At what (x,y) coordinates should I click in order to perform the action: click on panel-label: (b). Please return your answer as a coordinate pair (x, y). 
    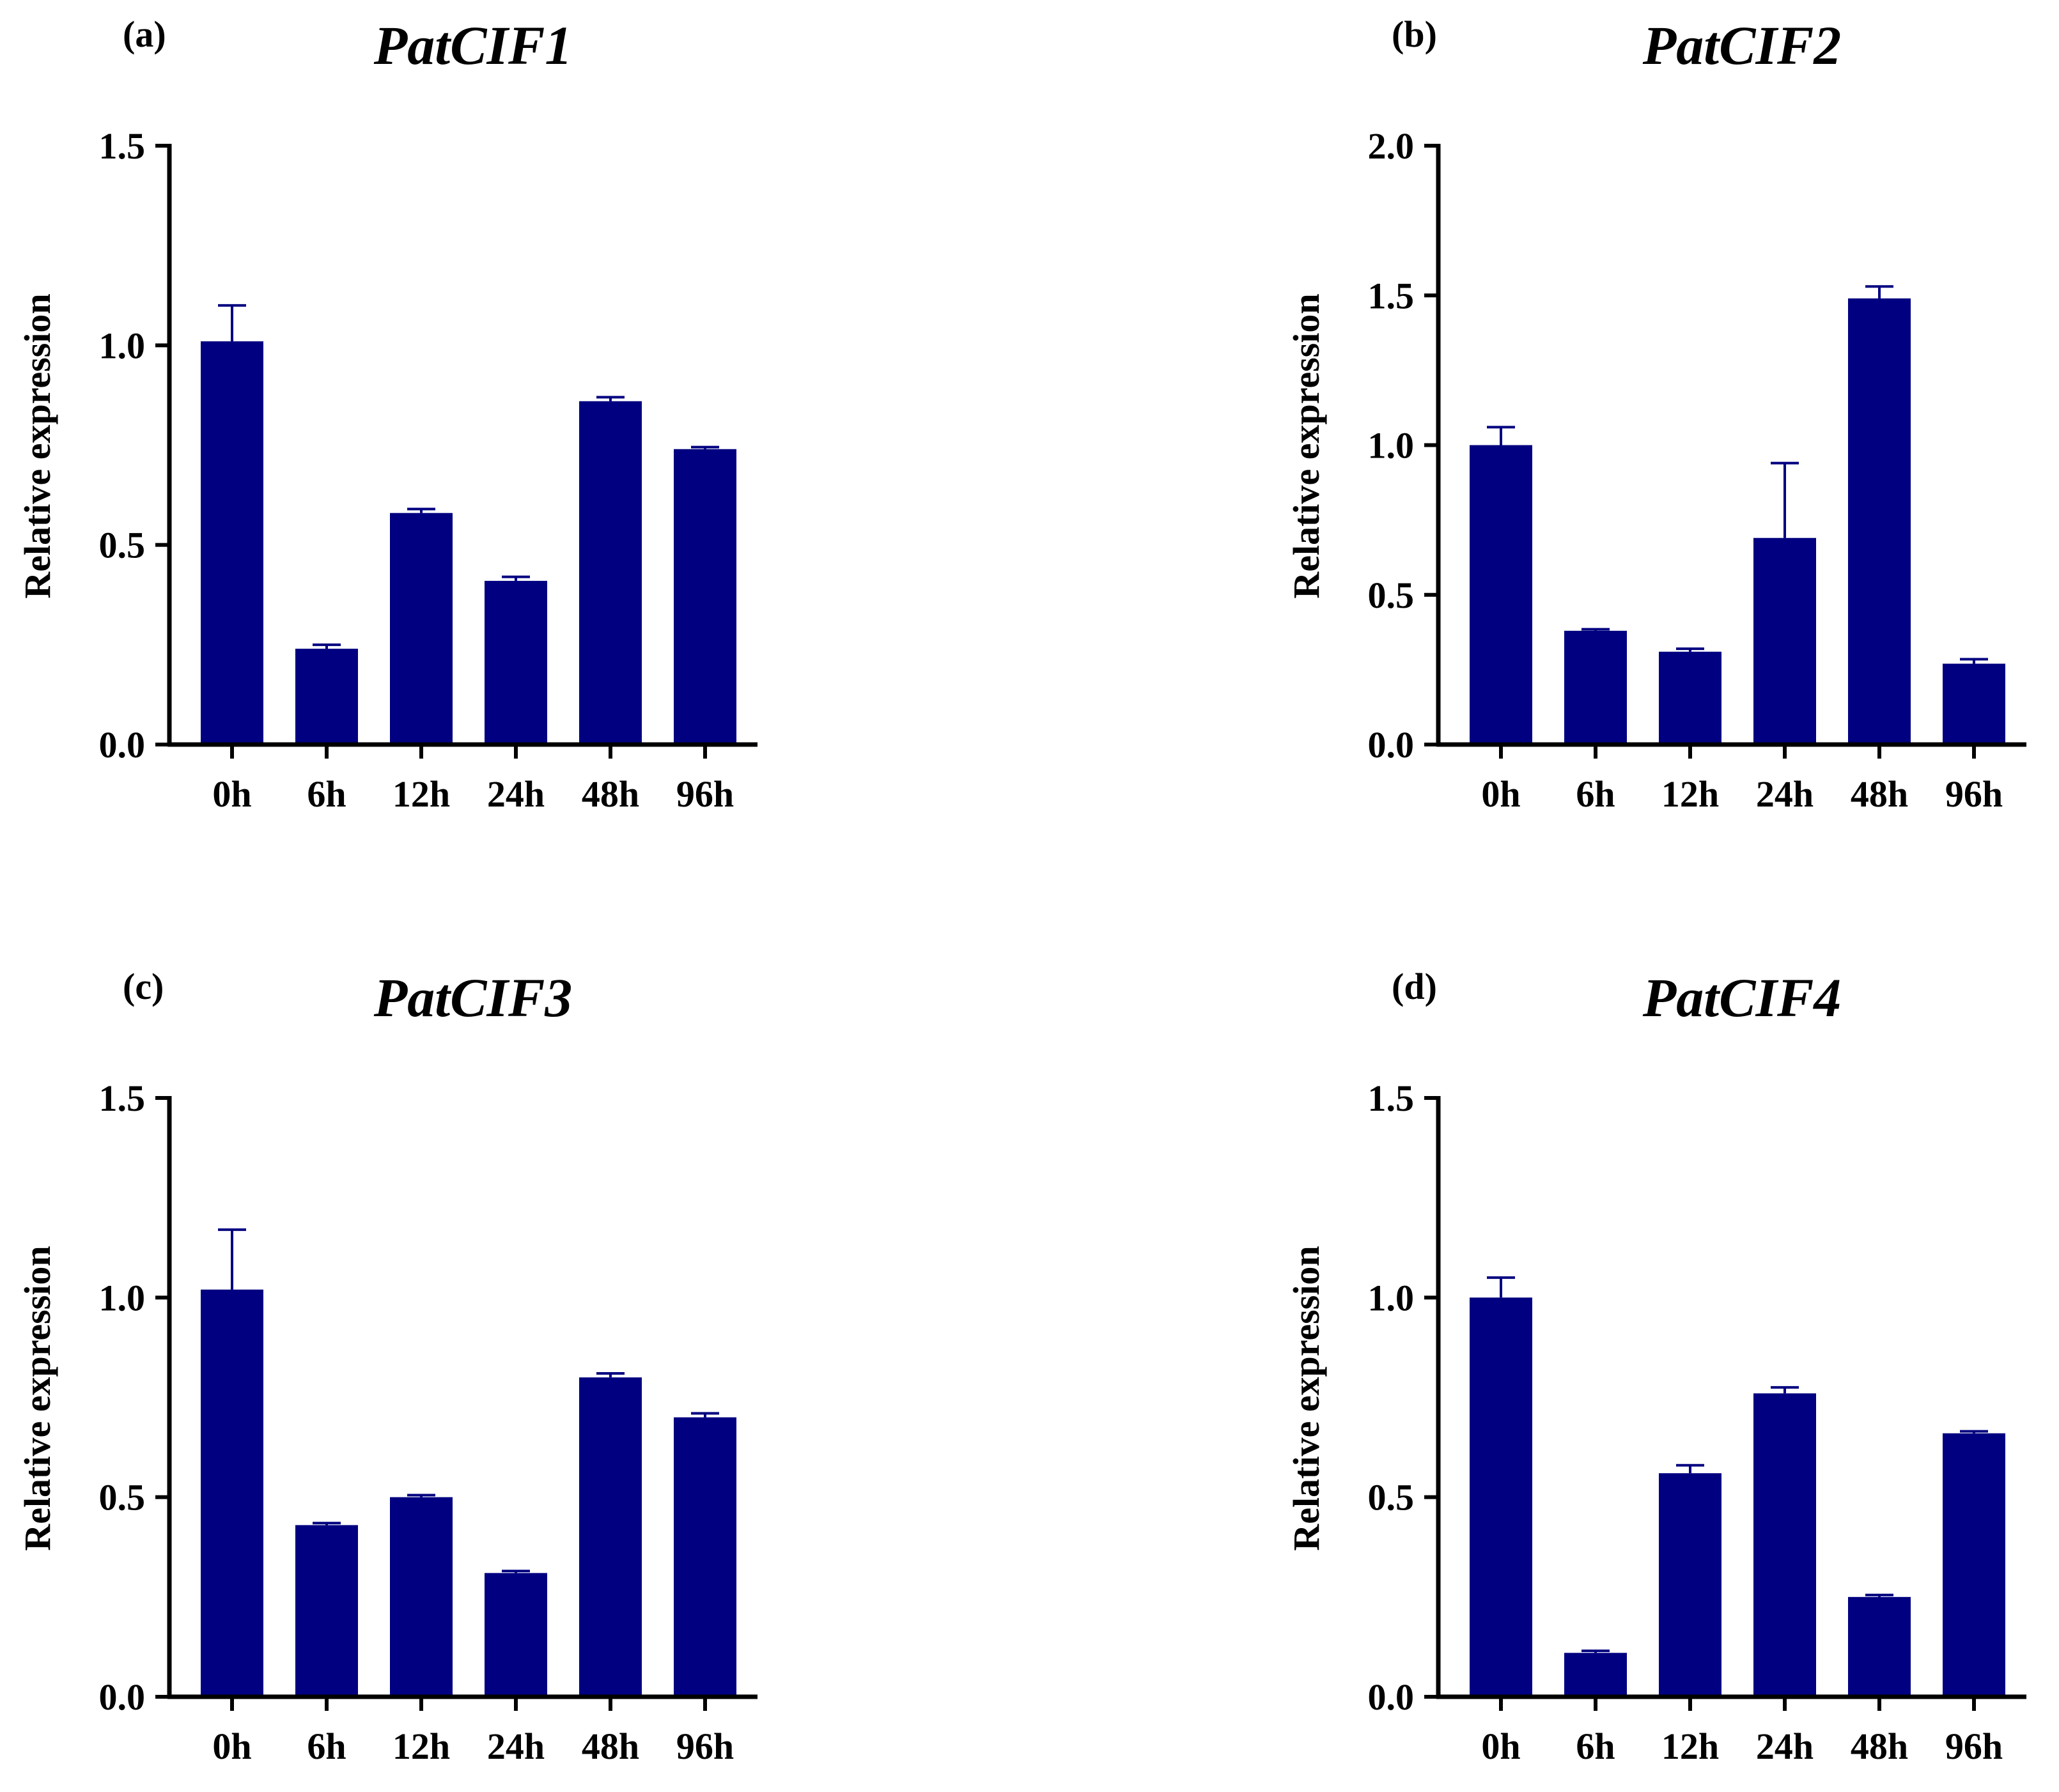
    Looking at the image, I should click on (1414, 34).